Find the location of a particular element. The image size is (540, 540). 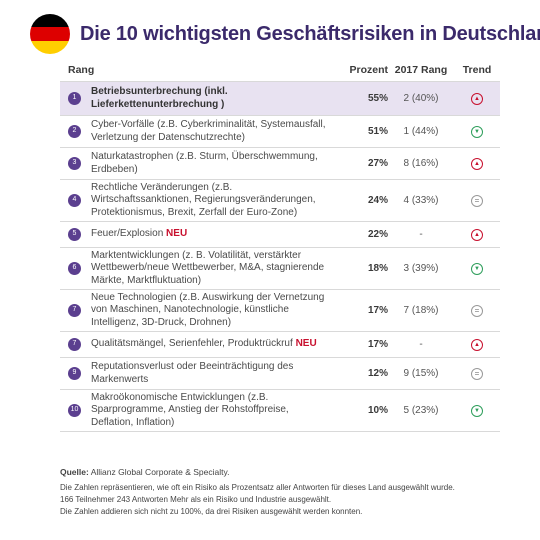

percent-cell: 12% is located at coordinates (377, 373).